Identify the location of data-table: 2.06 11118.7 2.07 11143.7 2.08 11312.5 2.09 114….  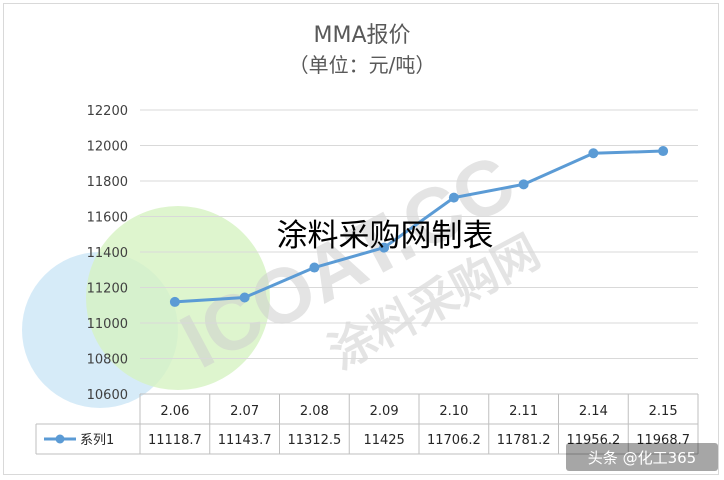
(367, 424).